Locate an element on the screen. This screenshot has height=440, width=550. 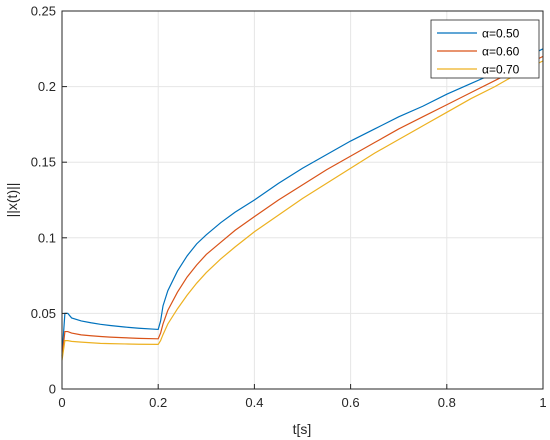
legend-label-1: α=0.50 is located at coordinates (501, 34).